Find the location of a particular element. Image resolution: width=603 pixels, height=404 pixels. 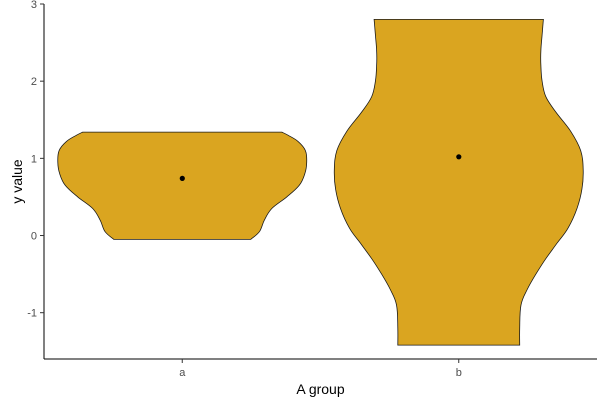

x-axis-title: A group is located at coordinates (320, 389).